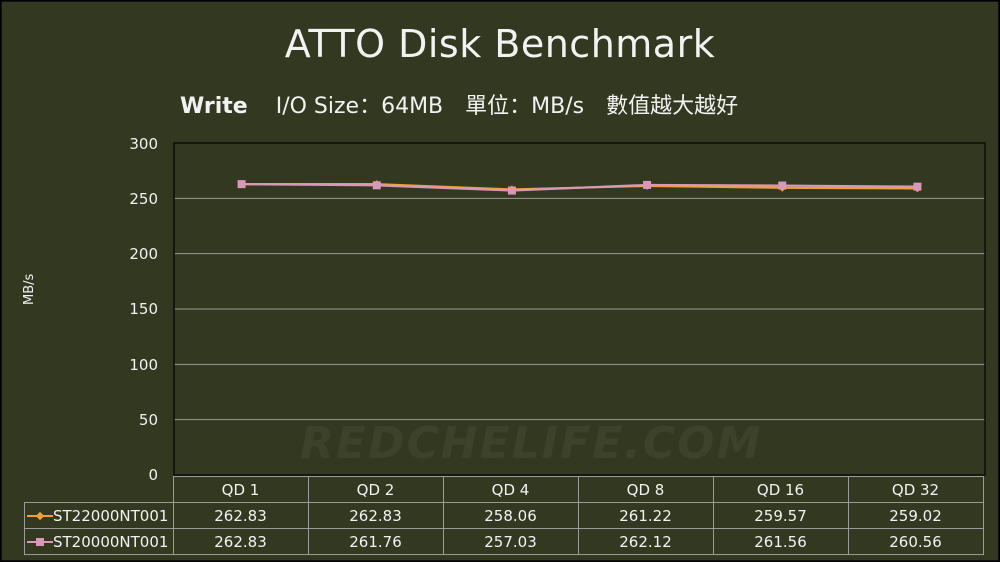 The image size is (1000, 562). What do you see at coordinates (40, 516) in the screenshot?
I see `diamond-marker-icon` at bounding box center [40, 516].